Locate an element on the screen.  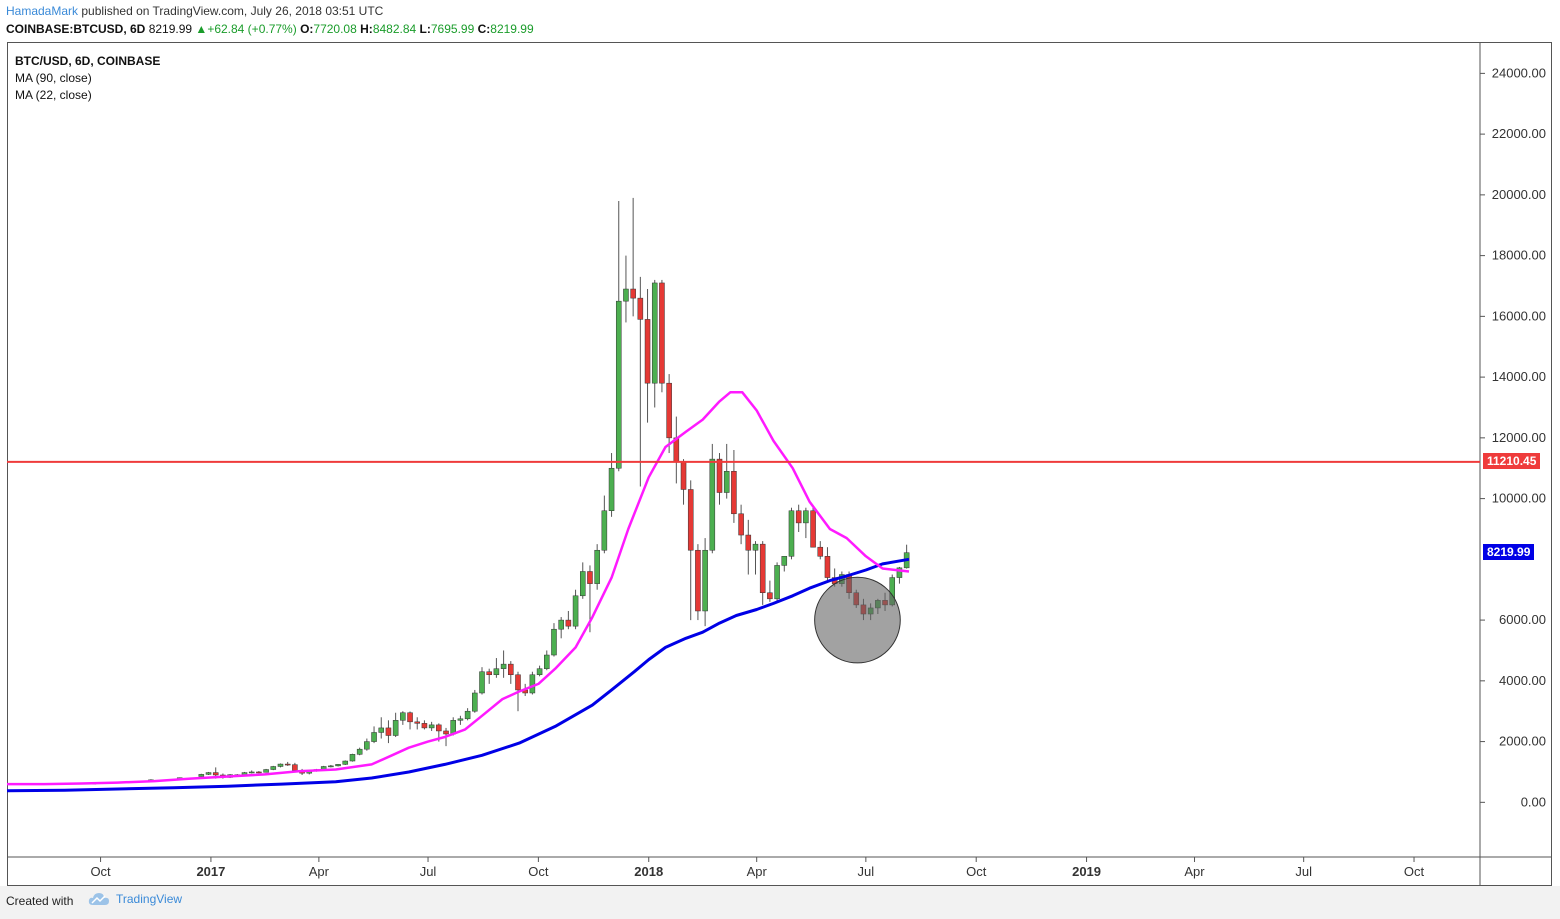
high-value: 8482.84 is located at coordinates (394, 29).